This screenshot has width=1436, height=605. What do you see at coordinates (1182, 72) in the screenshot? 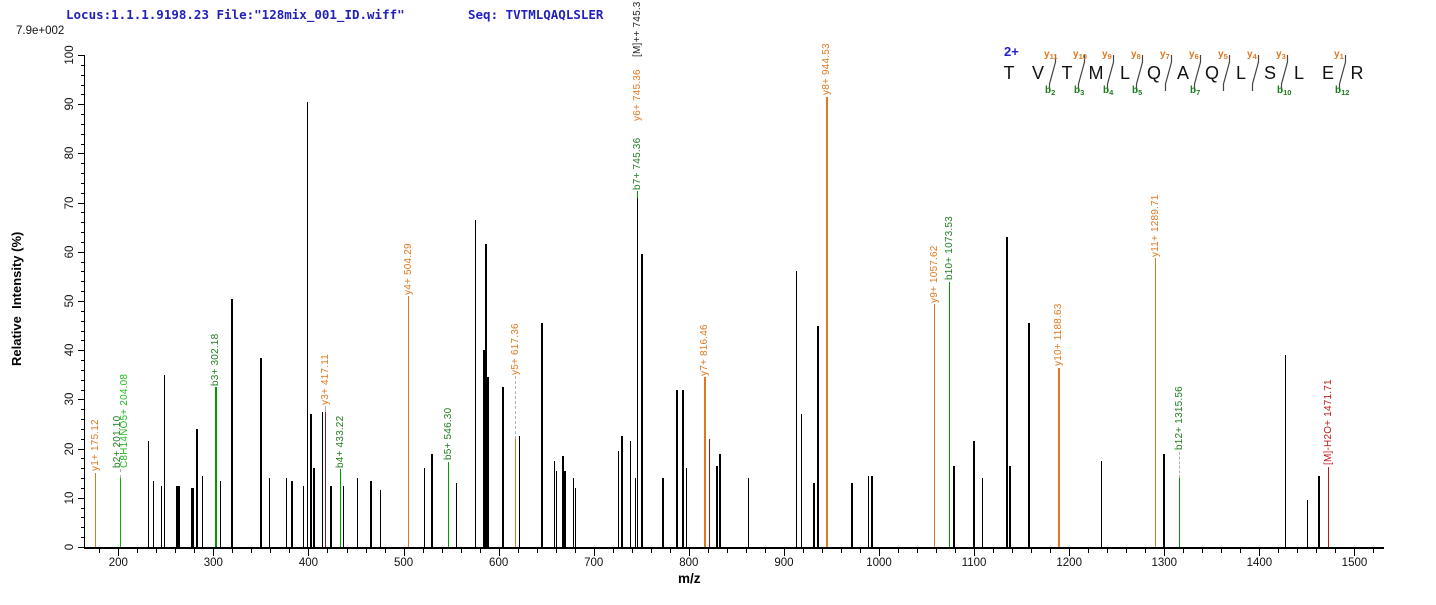
I see `sequence-residue: A` at bounding box center [1182, 72].